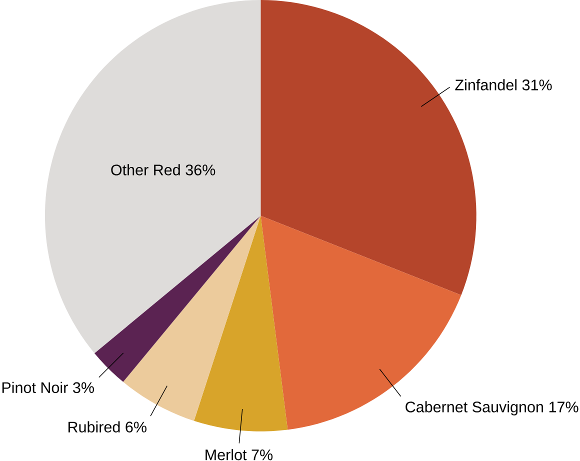  What do you see at coordinates (201, 170) in the screenshot?
I see `data-label: 36%` at bounding box center [201, 170].